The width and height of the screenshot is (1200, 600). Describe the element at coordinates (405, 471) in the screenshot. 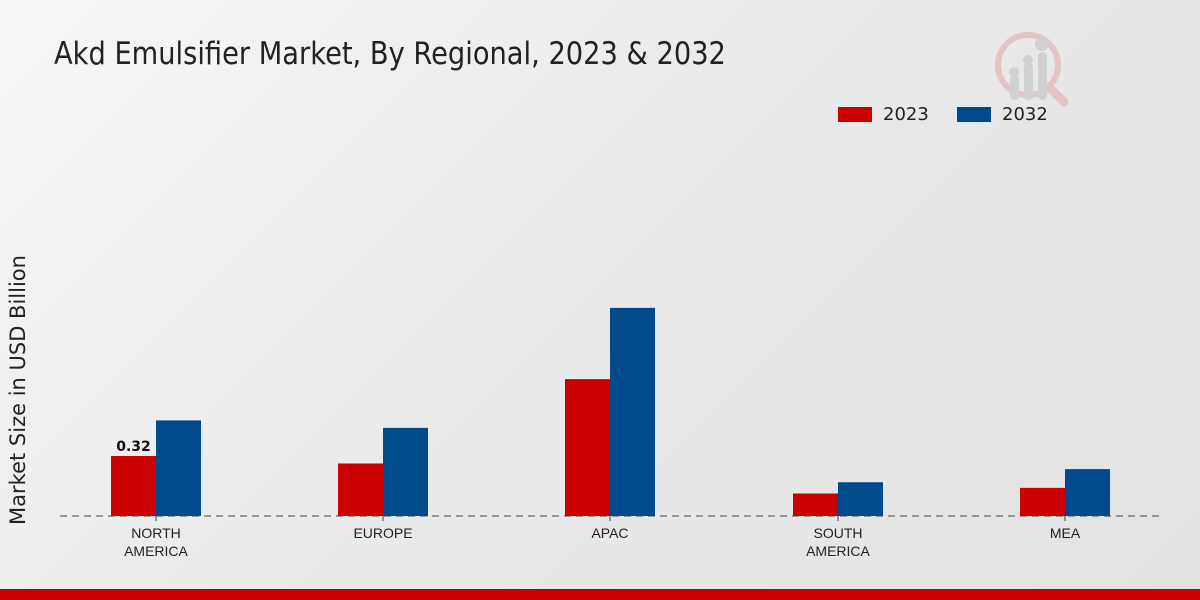

I see `bar-2032-europe` at that location.